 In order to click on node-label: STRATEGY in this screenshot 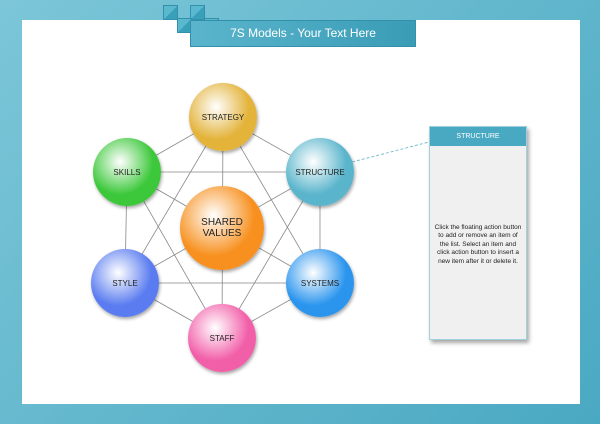, I will do `click(223, 117)`.